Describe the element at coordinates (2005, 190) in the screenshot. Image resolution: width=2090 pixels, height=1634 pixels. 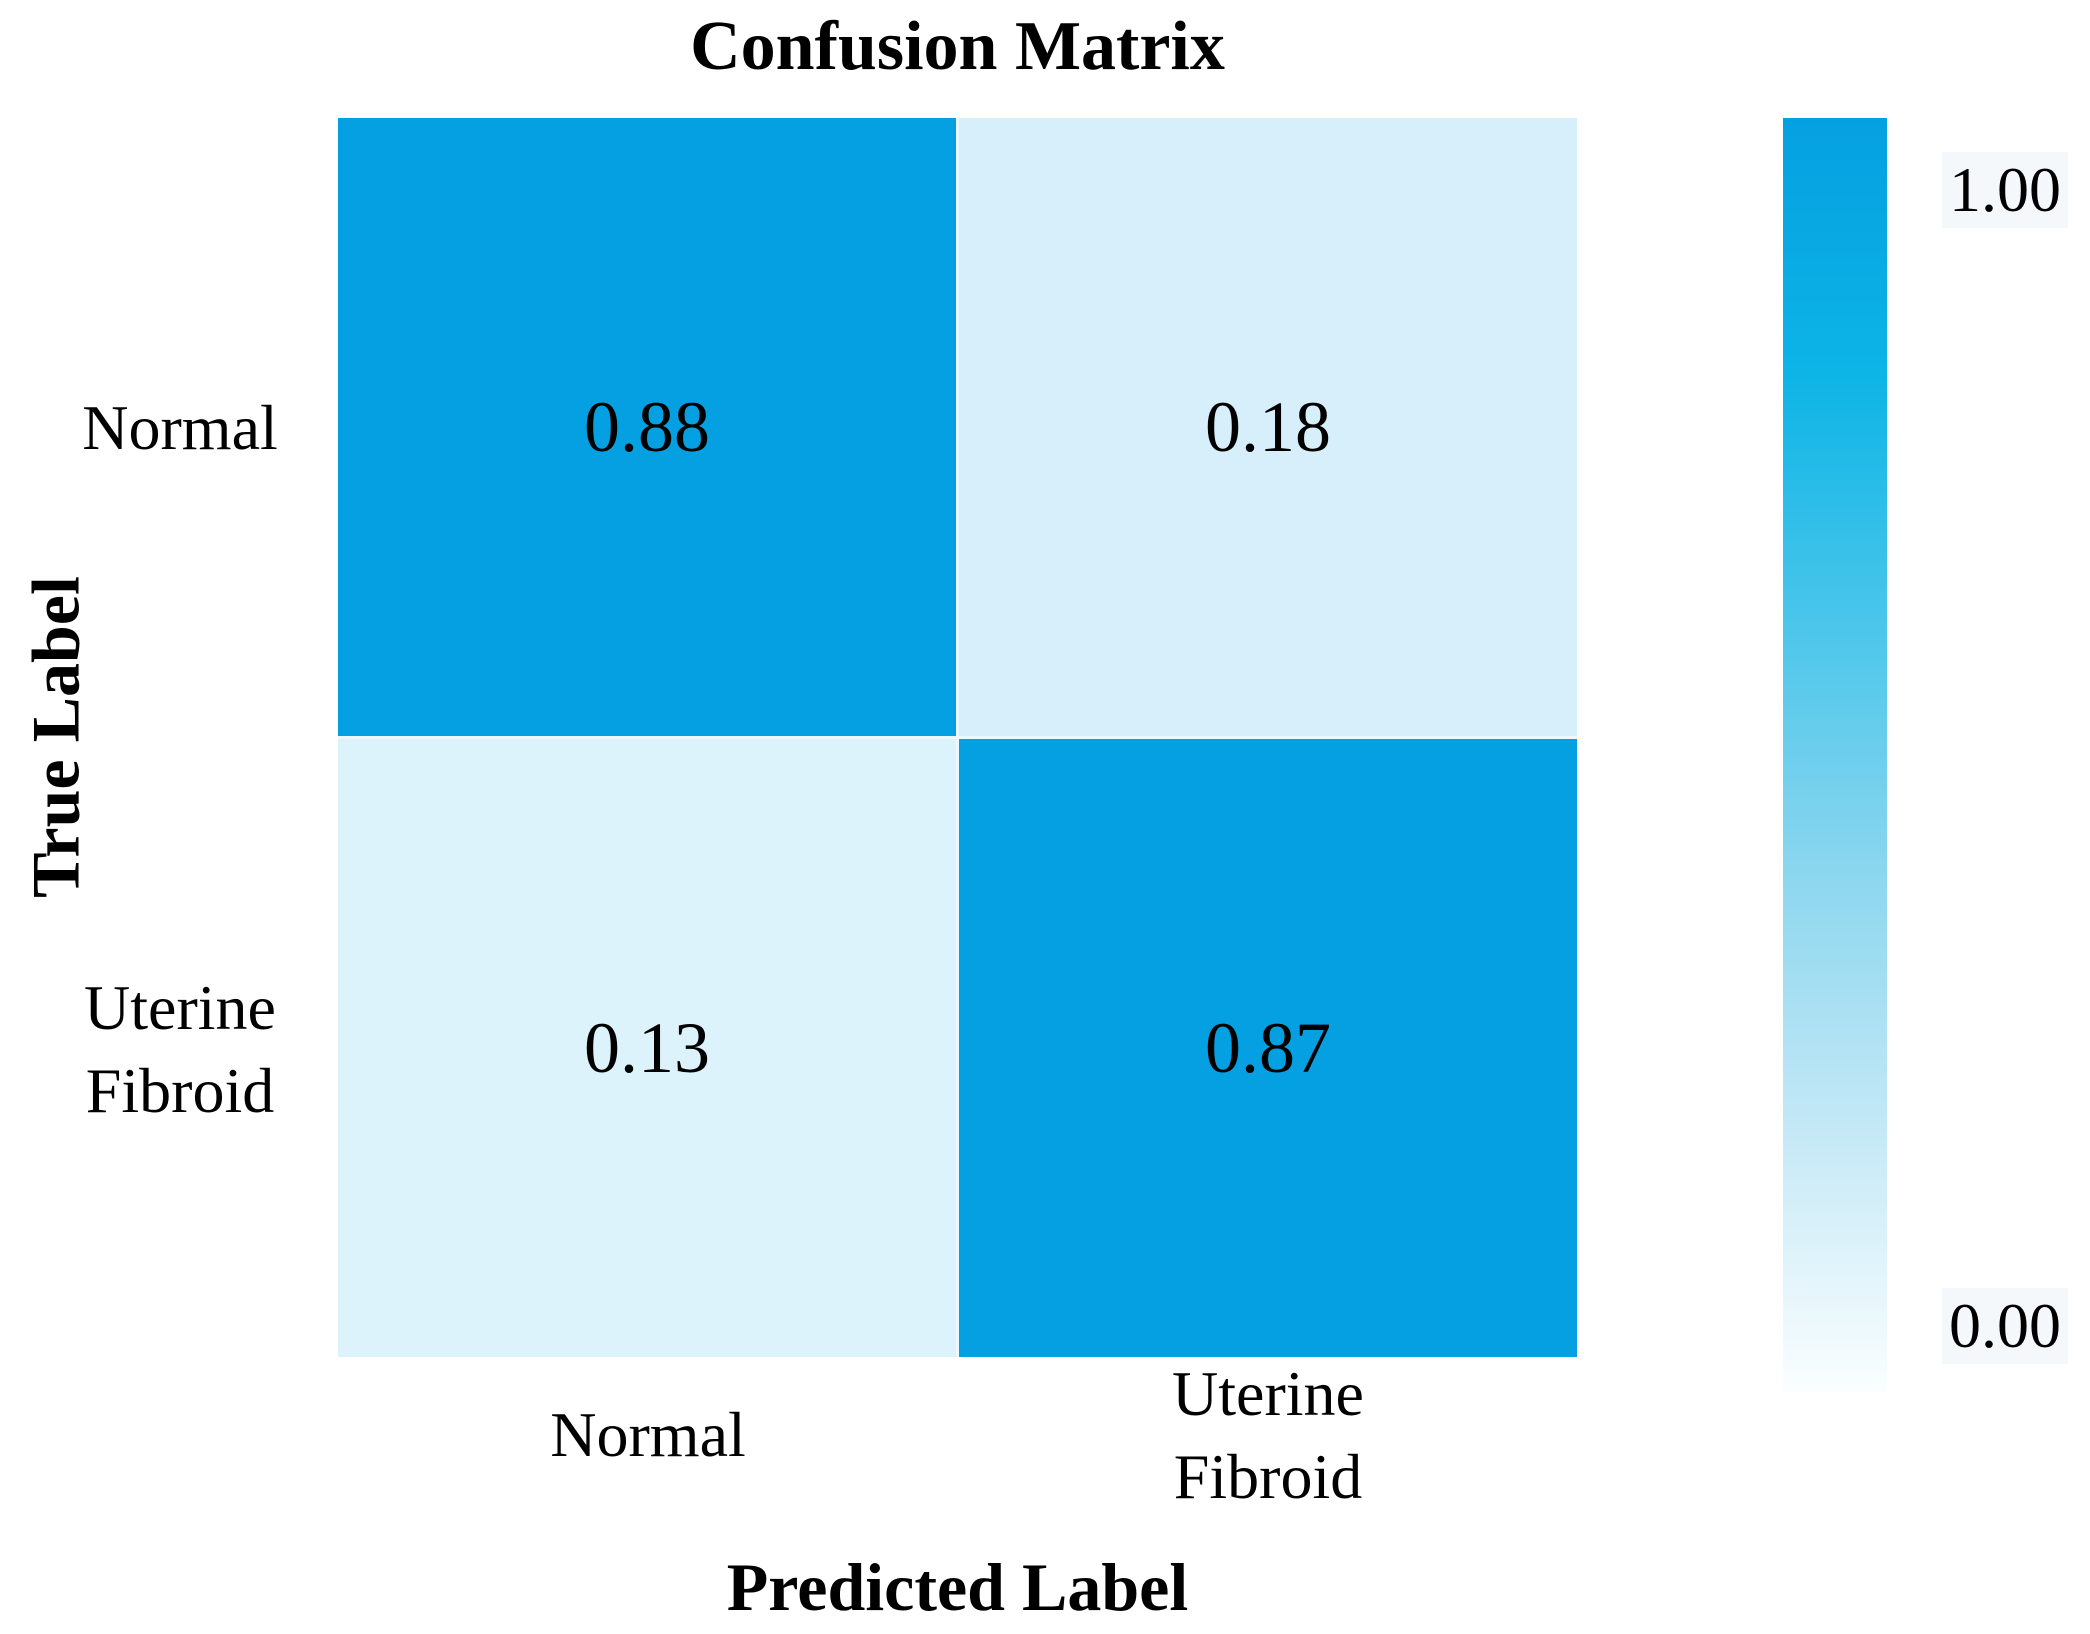
I see `colorbar-max-label: 1.00` at that location.